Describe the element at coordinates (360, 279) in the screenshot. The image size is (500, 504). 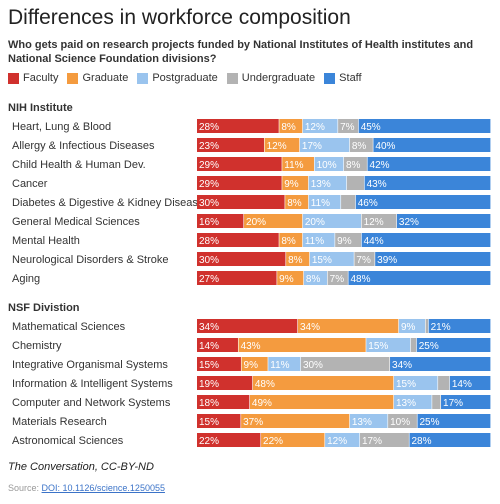
I see `data-label: 48%` at that location.